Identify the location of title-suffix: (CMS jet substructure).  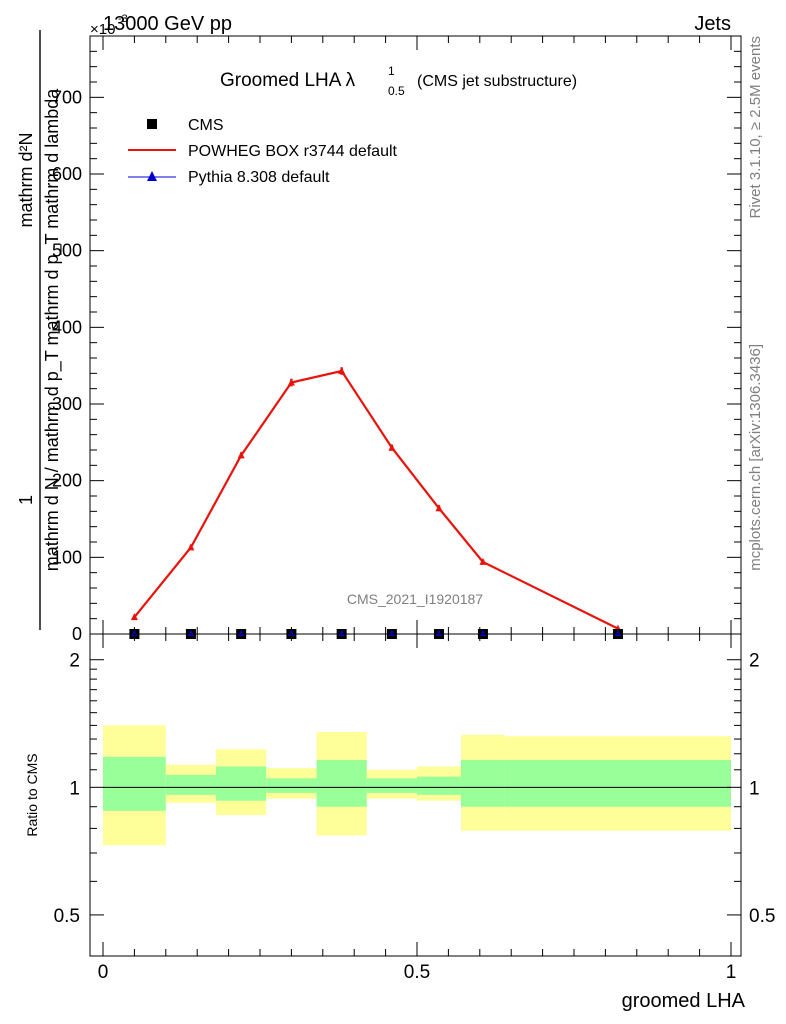
(497, 81).